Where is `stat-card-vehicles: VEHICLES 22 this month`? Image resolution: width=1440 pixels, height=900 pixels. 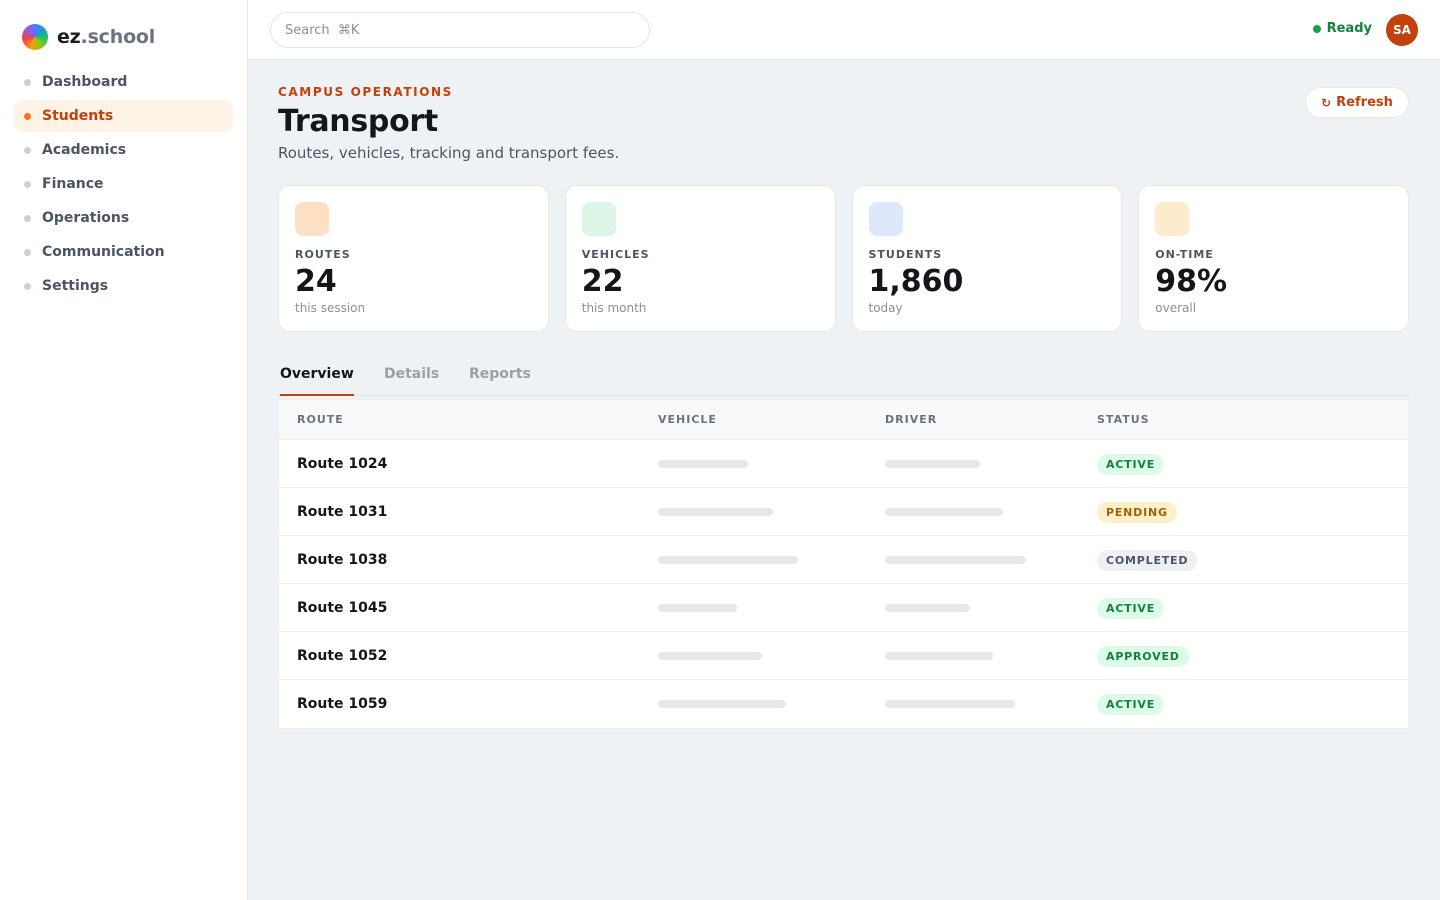
stat-card-vehicles: VEHICLES 22 this month is located at coordinates (700, 258).